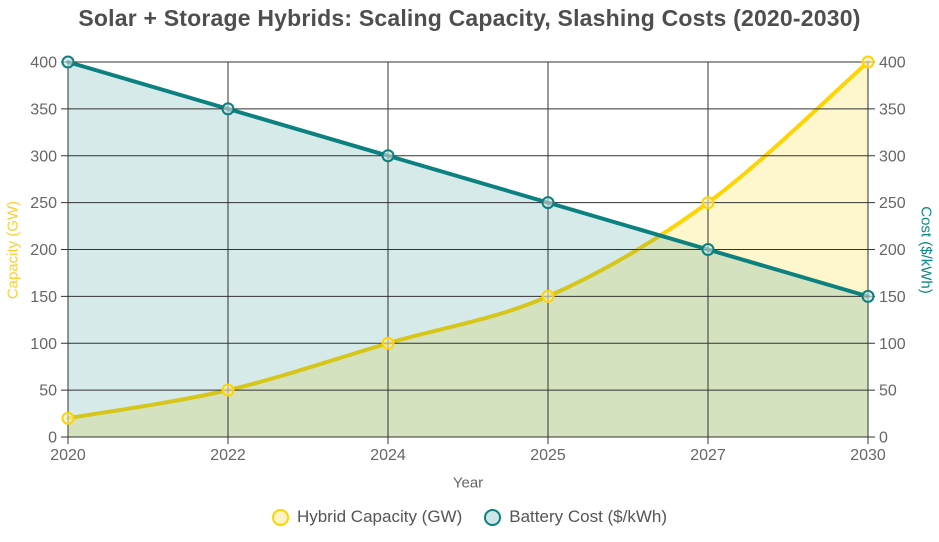 This screenshot has height=542, width=939. What do you see at coordinates (892, 344) in the screenshot?
I see `y-tick-label-right: 100` at bounding box center [892, 344].